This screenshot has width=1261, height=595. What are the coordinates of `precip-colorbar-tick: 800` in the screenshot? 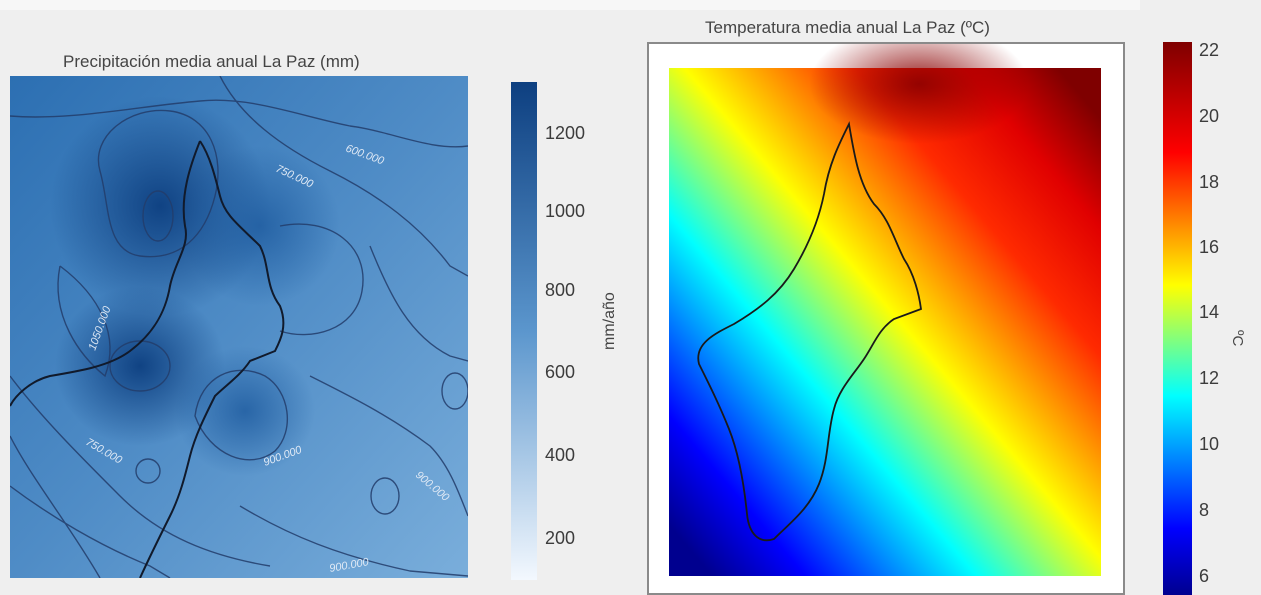 It's located at (560, 290).